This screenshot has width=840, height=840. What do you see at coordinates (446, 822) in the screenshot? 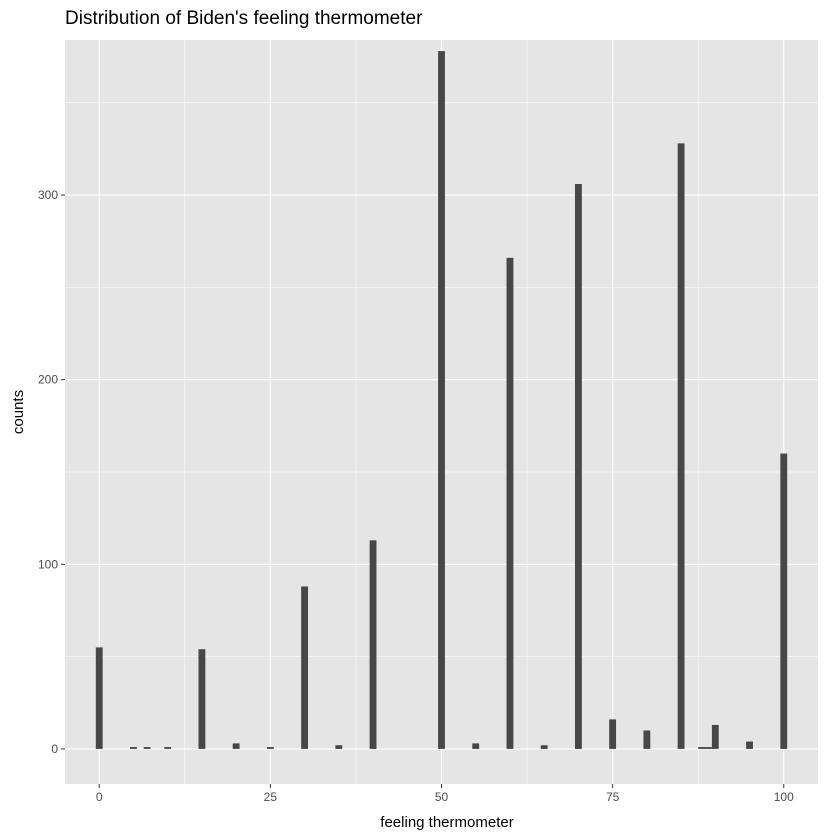
I see `x-axis-title: feeling thermometer` at bounding box center [446, 822].